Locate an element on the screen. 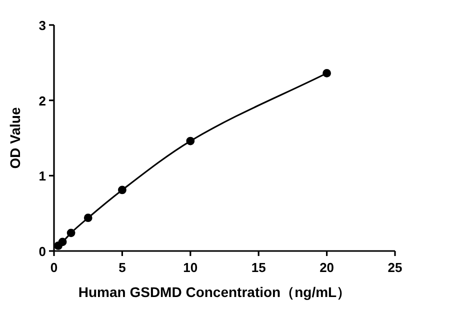  y-axis-title: OD Value is located at coordinates (15, 138).